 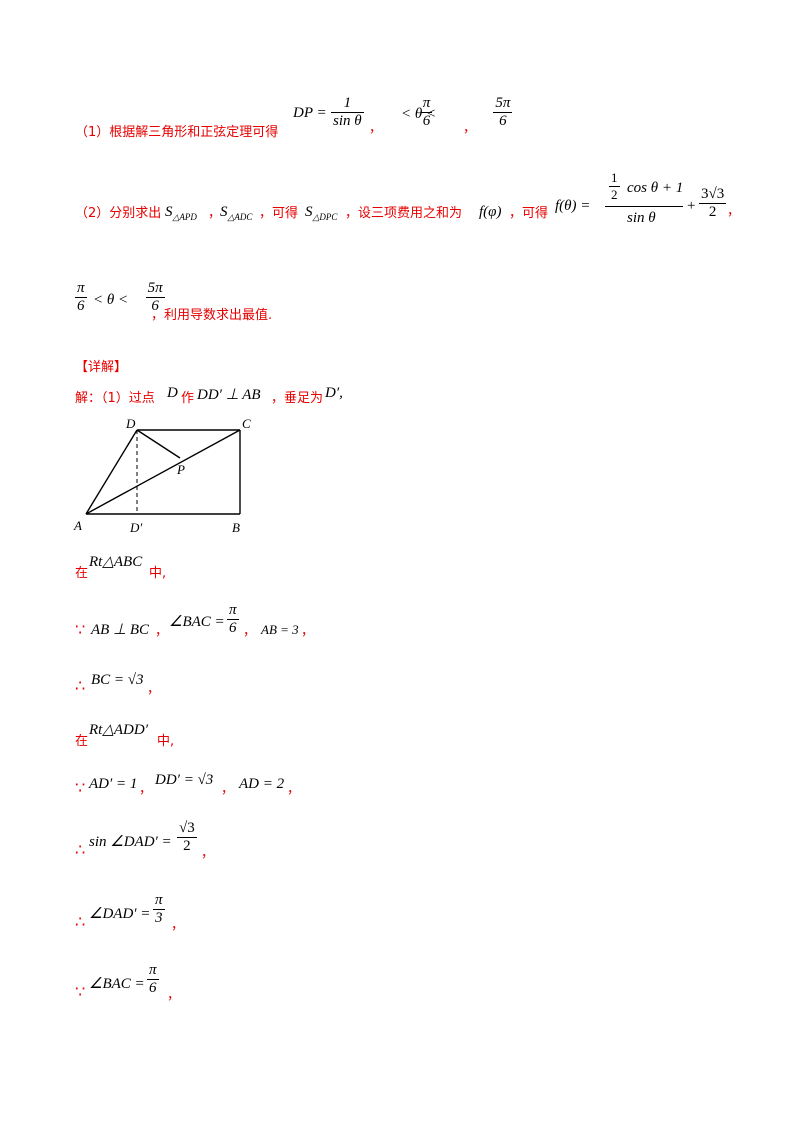 I want to click on label-p: P, so click(x=180, y=469).